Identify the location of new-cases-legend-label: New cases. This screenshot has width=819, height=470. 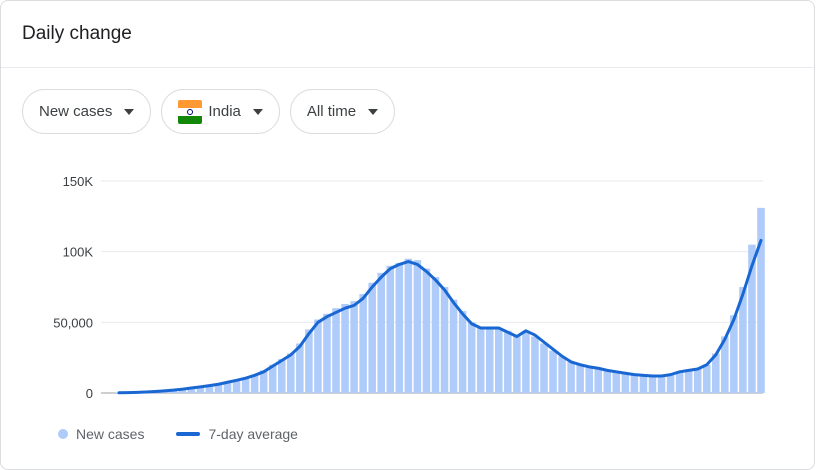
(110, 434).